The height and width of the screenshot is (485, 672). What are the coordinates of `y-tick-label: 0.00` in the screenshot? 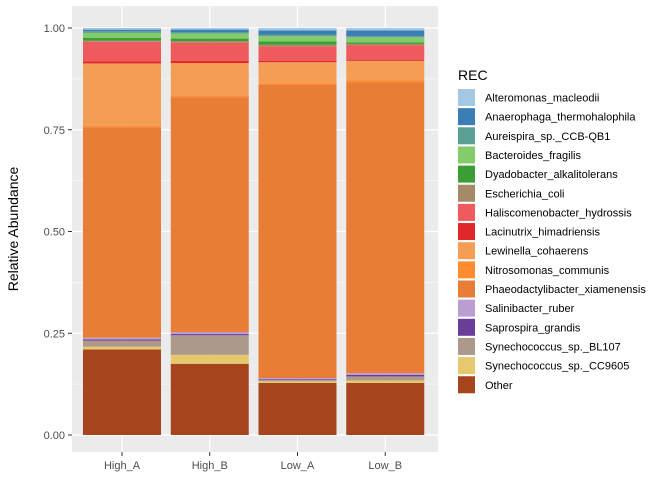 It's located at (54, 436).